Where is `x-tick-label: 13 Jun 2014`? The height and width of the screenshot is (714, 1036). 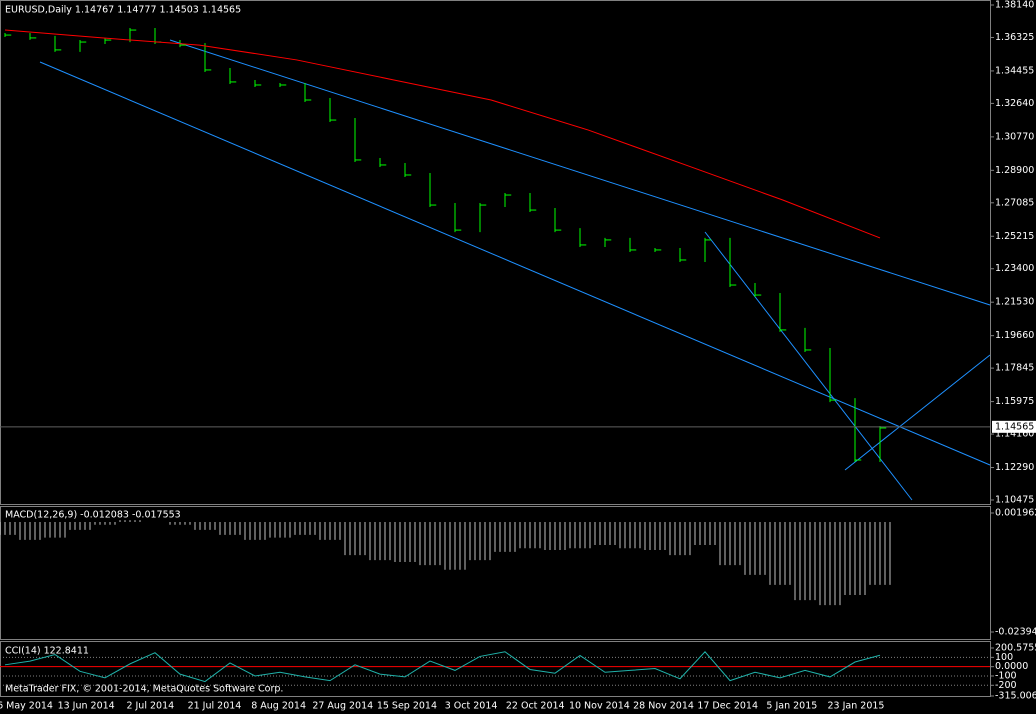
x-tick-label: 13 Jun 2014 is located at coordinates (86, 706).